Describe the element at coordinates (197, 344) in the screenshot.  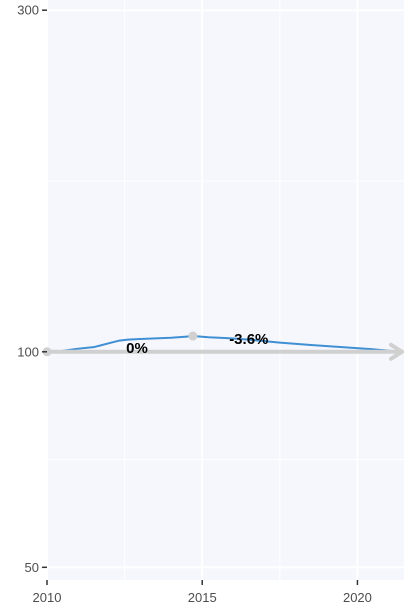
I see `annotation-group: 0% -3.6%` at that location.